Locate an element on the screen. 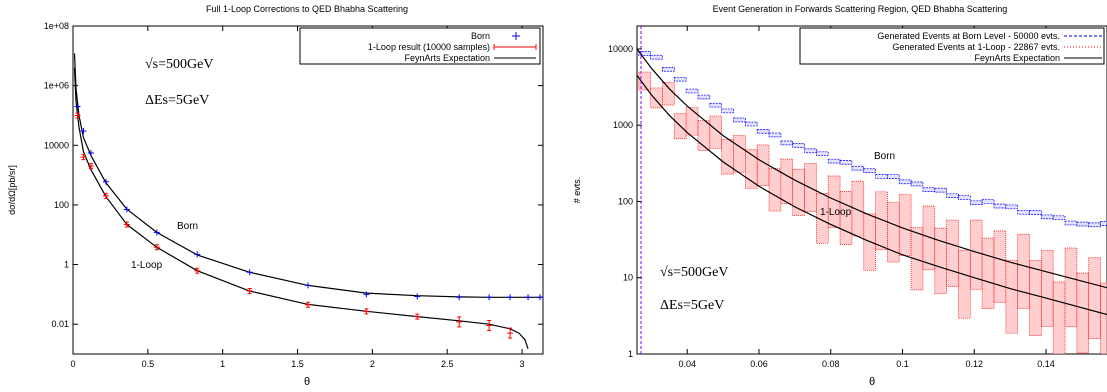  chart-1-y-tick-label: 1e+06 is located at coordinates (56, 86).